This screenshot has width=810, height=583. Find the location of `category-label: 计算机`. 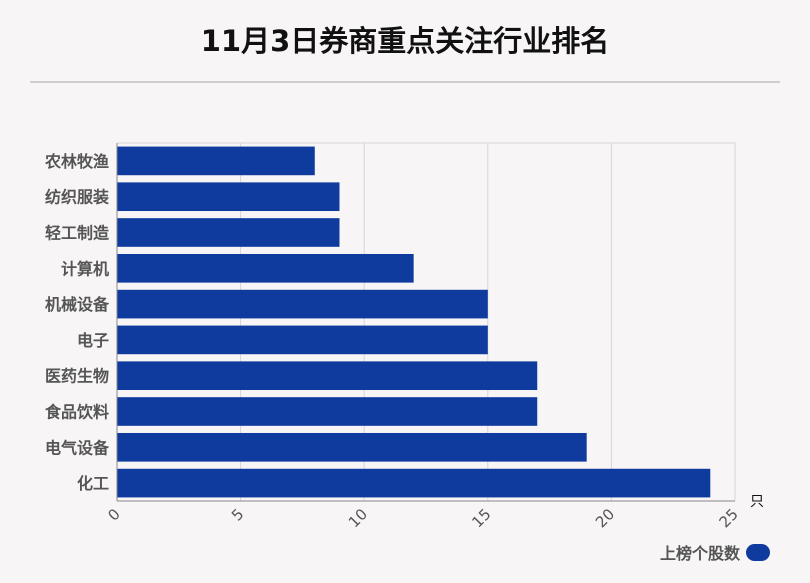

category-label: 计算机 is located at coordinates (85, 268).